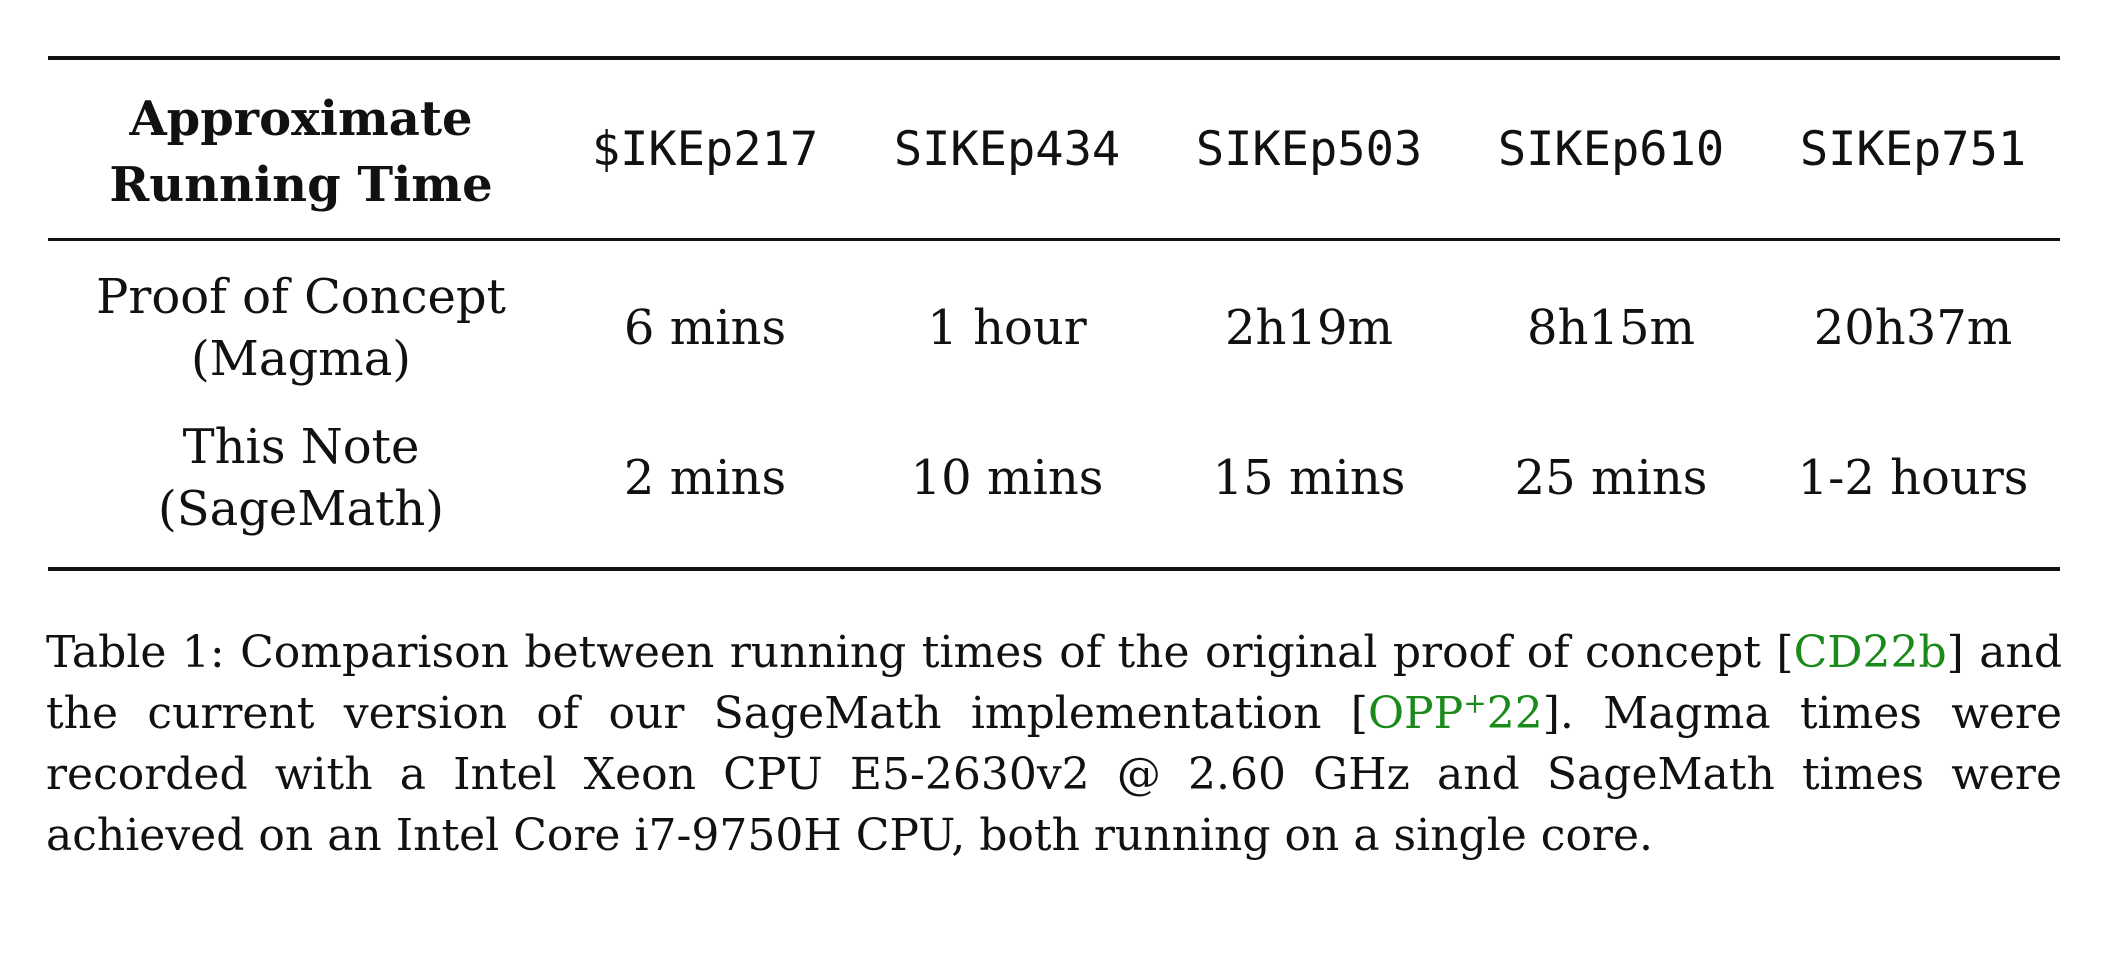 This screenshot has width=2109, height=956. I want to click on table-header-rule, so click(1054, 239).